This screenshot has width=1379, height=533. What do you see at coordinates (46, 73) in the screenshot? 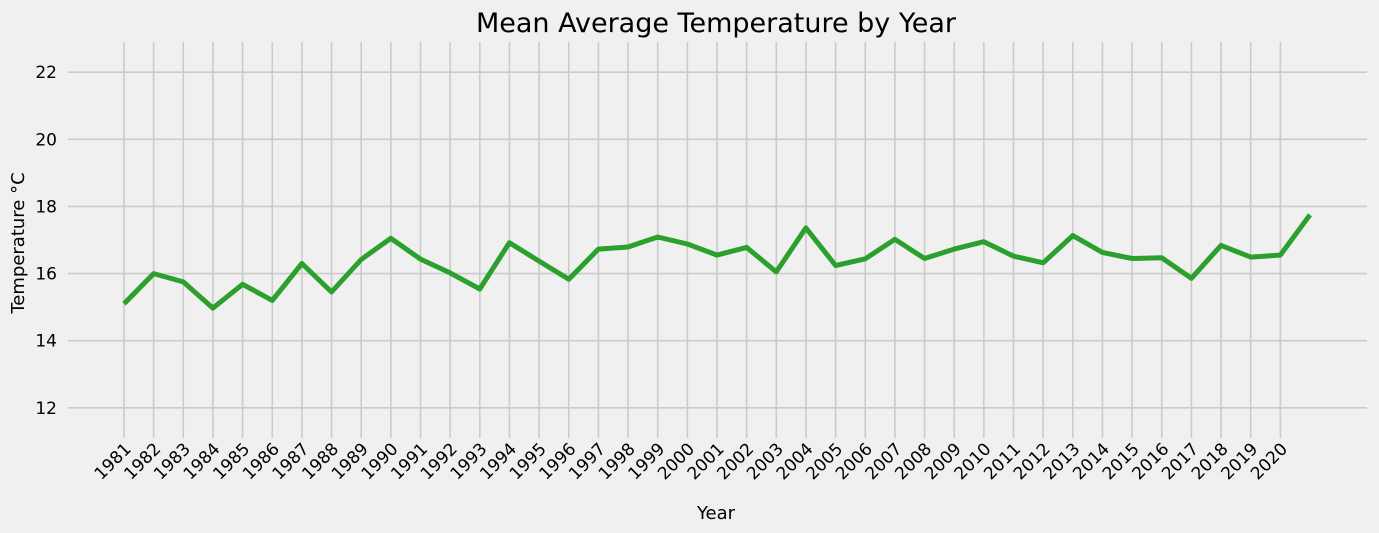
I see `y-tick-label: 22` at bounding box center [46, 73].